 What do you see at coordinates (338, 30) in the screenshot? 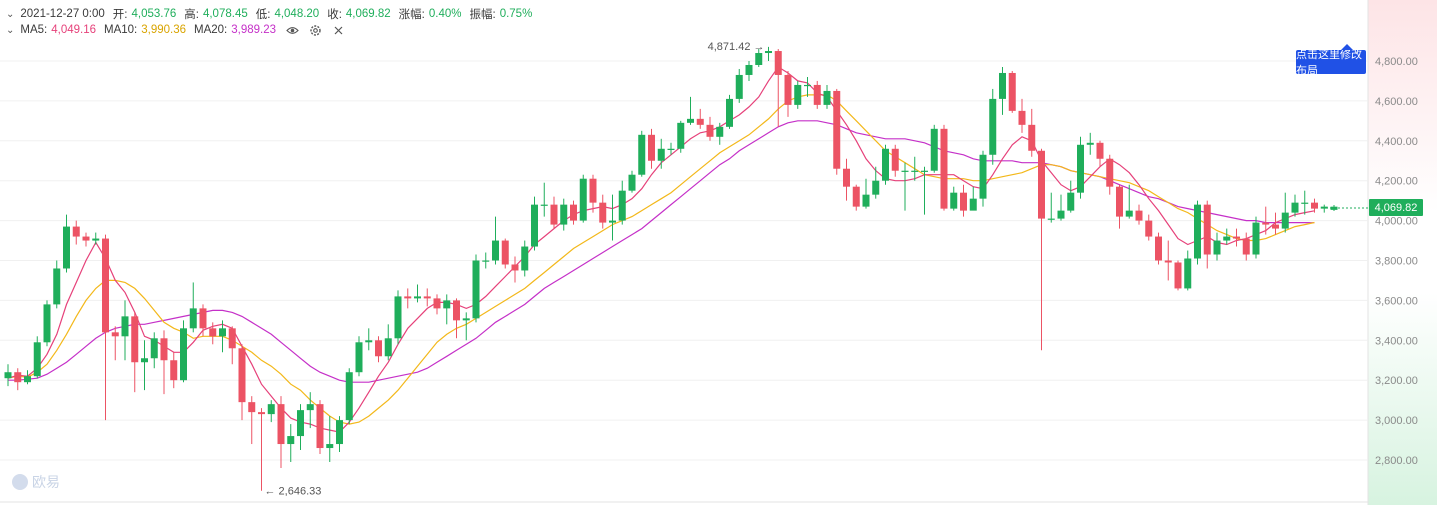
I see `close-icon` at bounding box center [338, 30].